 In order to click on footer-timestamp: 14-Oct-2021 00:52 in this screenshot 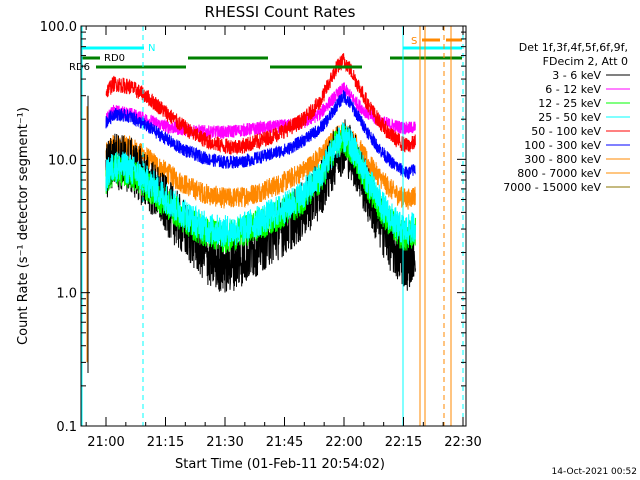, I will do `click(594, 472)`.